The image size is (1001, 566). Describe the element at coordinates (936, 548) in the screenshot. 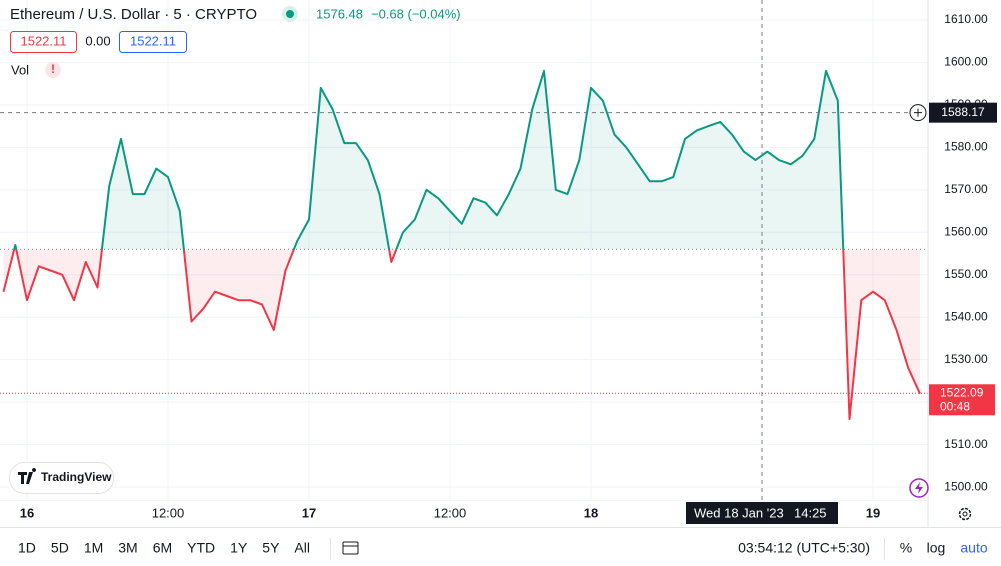

I see `log-toggle: log` at that location.